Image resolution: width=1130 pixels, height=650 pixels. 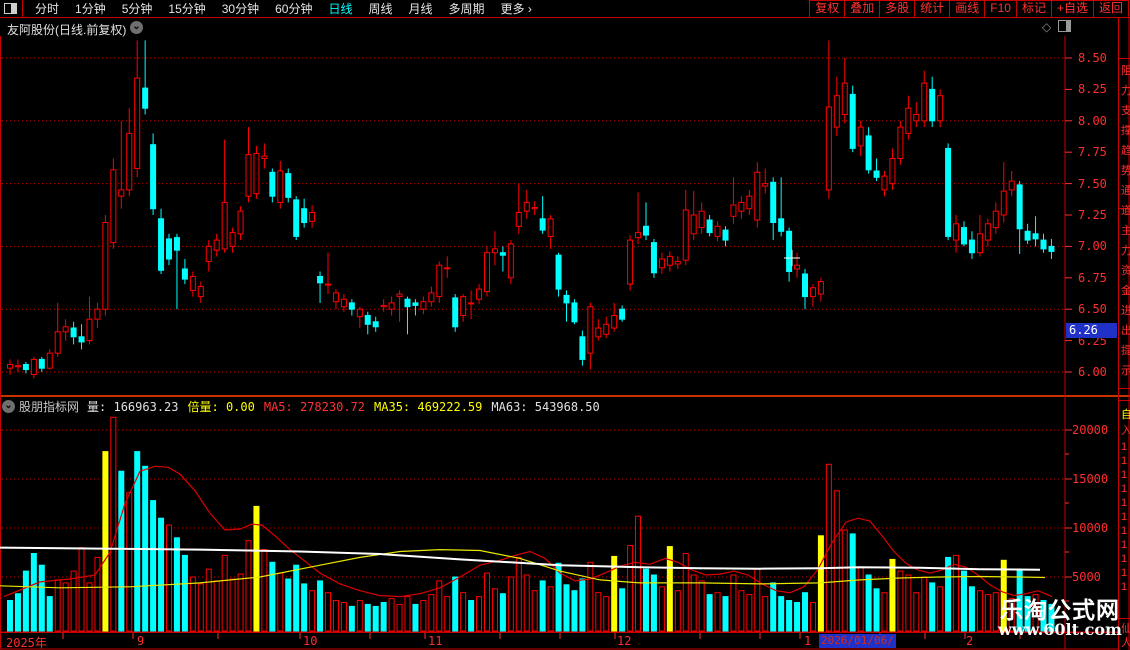 What do you see at coordinates (565, 27) in the screenshot?
I see `title-bar: 友阿股份(日线.前复权) ⌄ ◇` at bounding box center [565, 27].